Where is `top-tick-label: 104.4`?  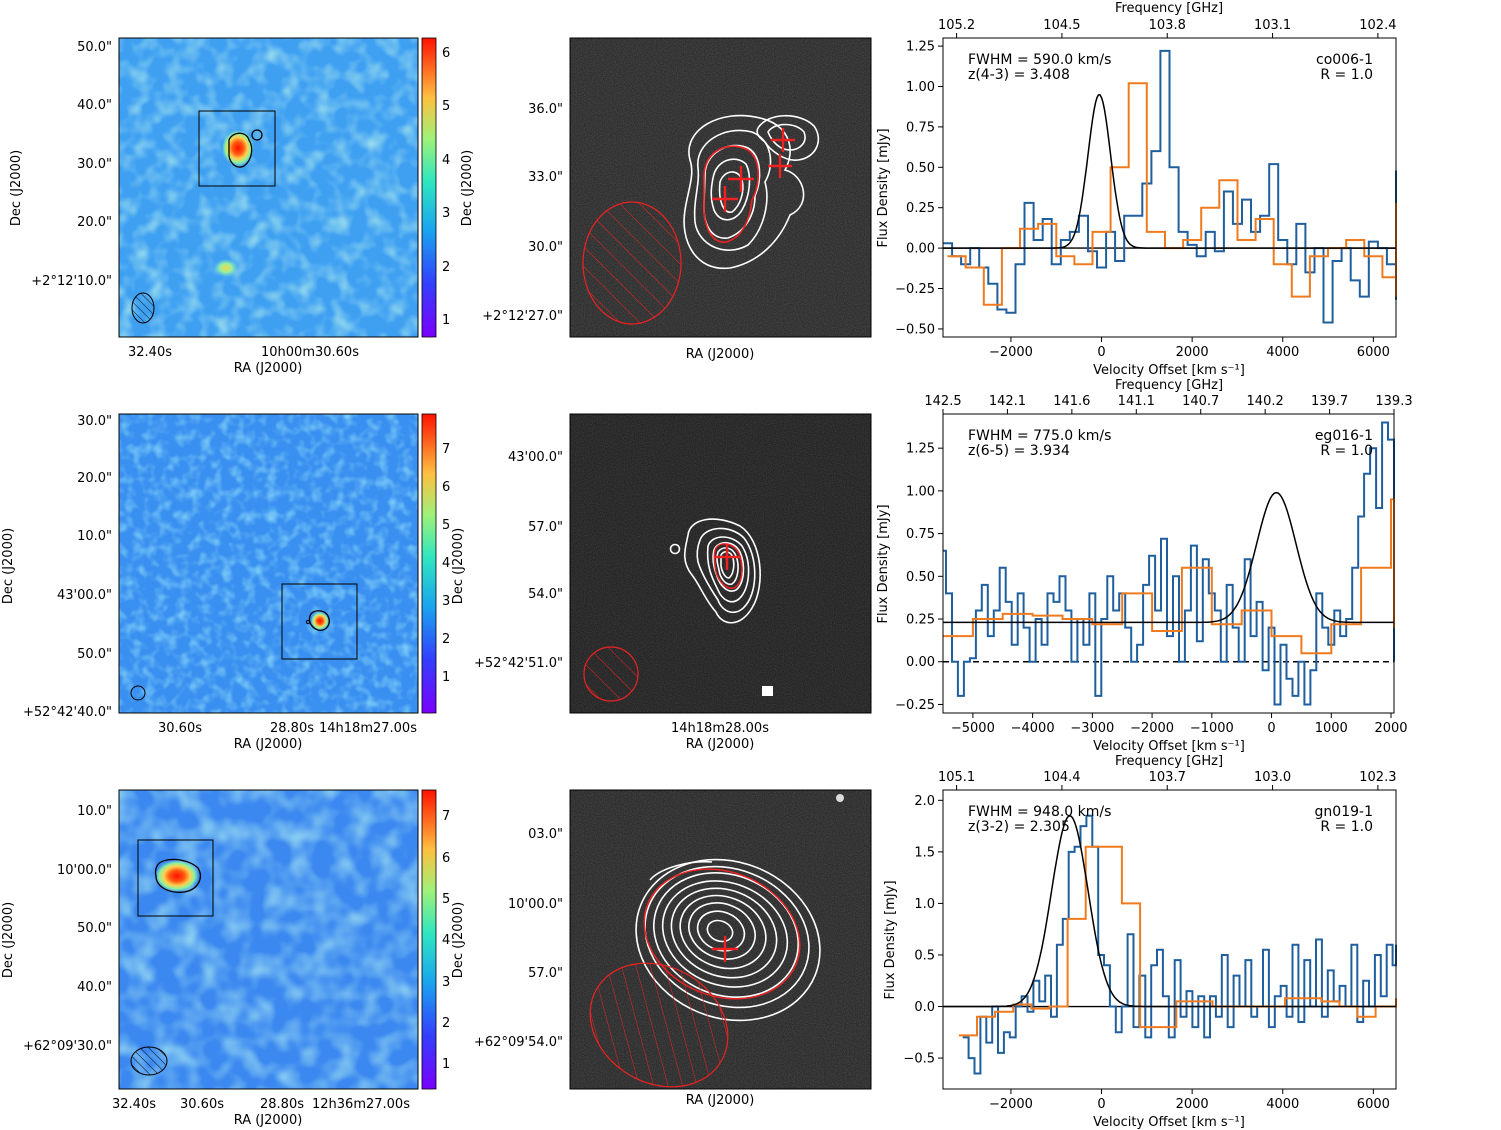
top-tick-label: 104.4 is located at coordinates (1061, 777).